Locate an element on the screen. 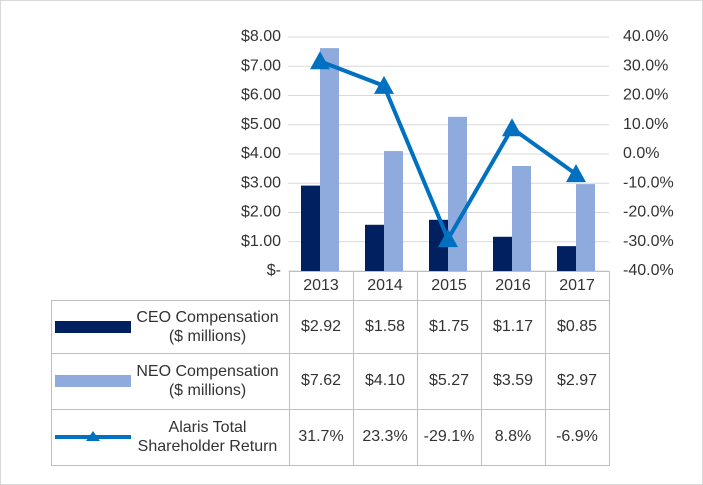 This screenshot has height=485, width=703. table-value: $1.58 is located at coordinates (385, 326).